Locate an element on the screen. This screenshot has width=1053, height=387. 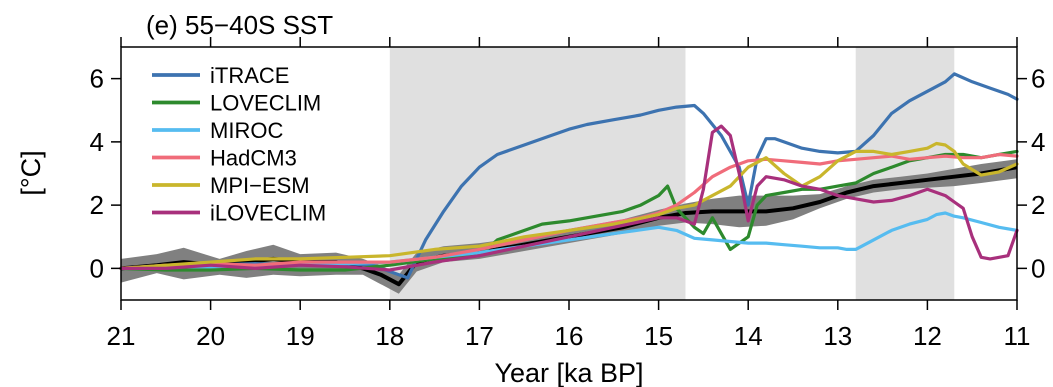
y-tick-label-left: 4 is located at coordinates (97, 142).